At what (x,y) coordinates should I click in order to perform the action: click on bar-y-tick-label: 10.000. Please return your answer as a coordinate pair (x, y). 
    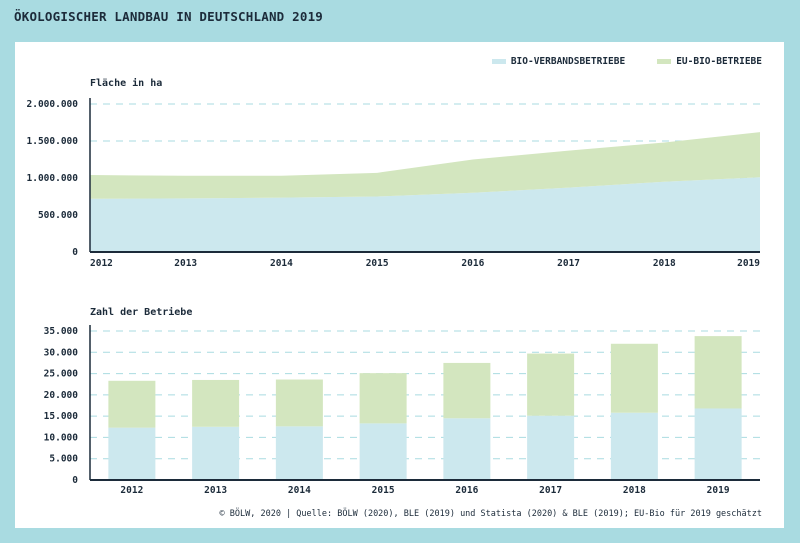
    Looking at the image, I should click on (61, 437).